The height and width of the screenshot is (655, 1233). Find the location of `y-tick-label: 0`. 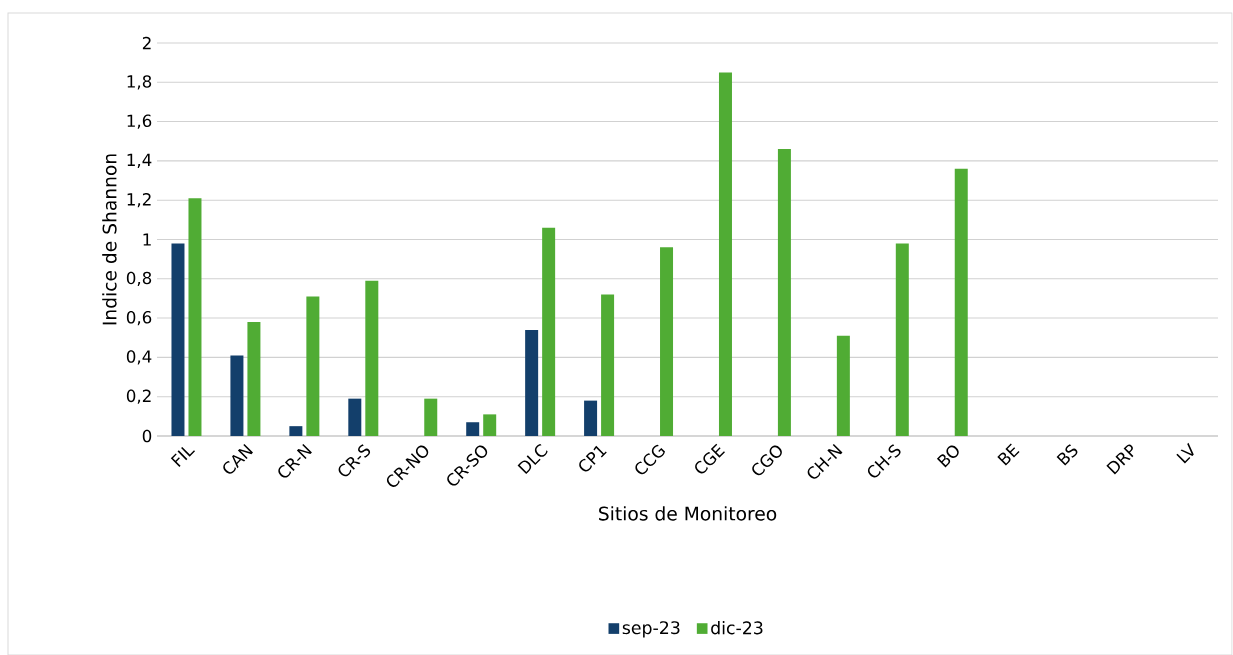

y-tick-label: 0 is located at coordinates (147, 436).